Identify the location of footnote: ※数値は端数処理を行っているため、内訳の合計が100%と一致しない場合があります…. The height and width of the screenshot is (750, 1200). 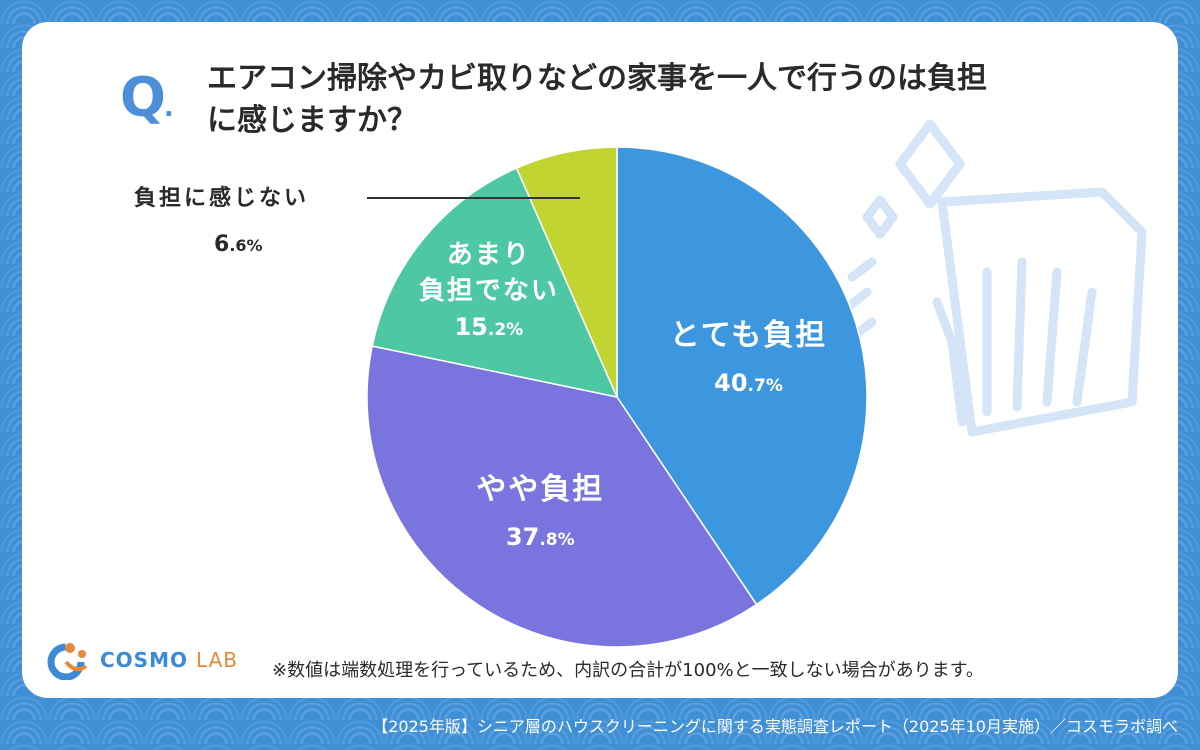
(628, 670).